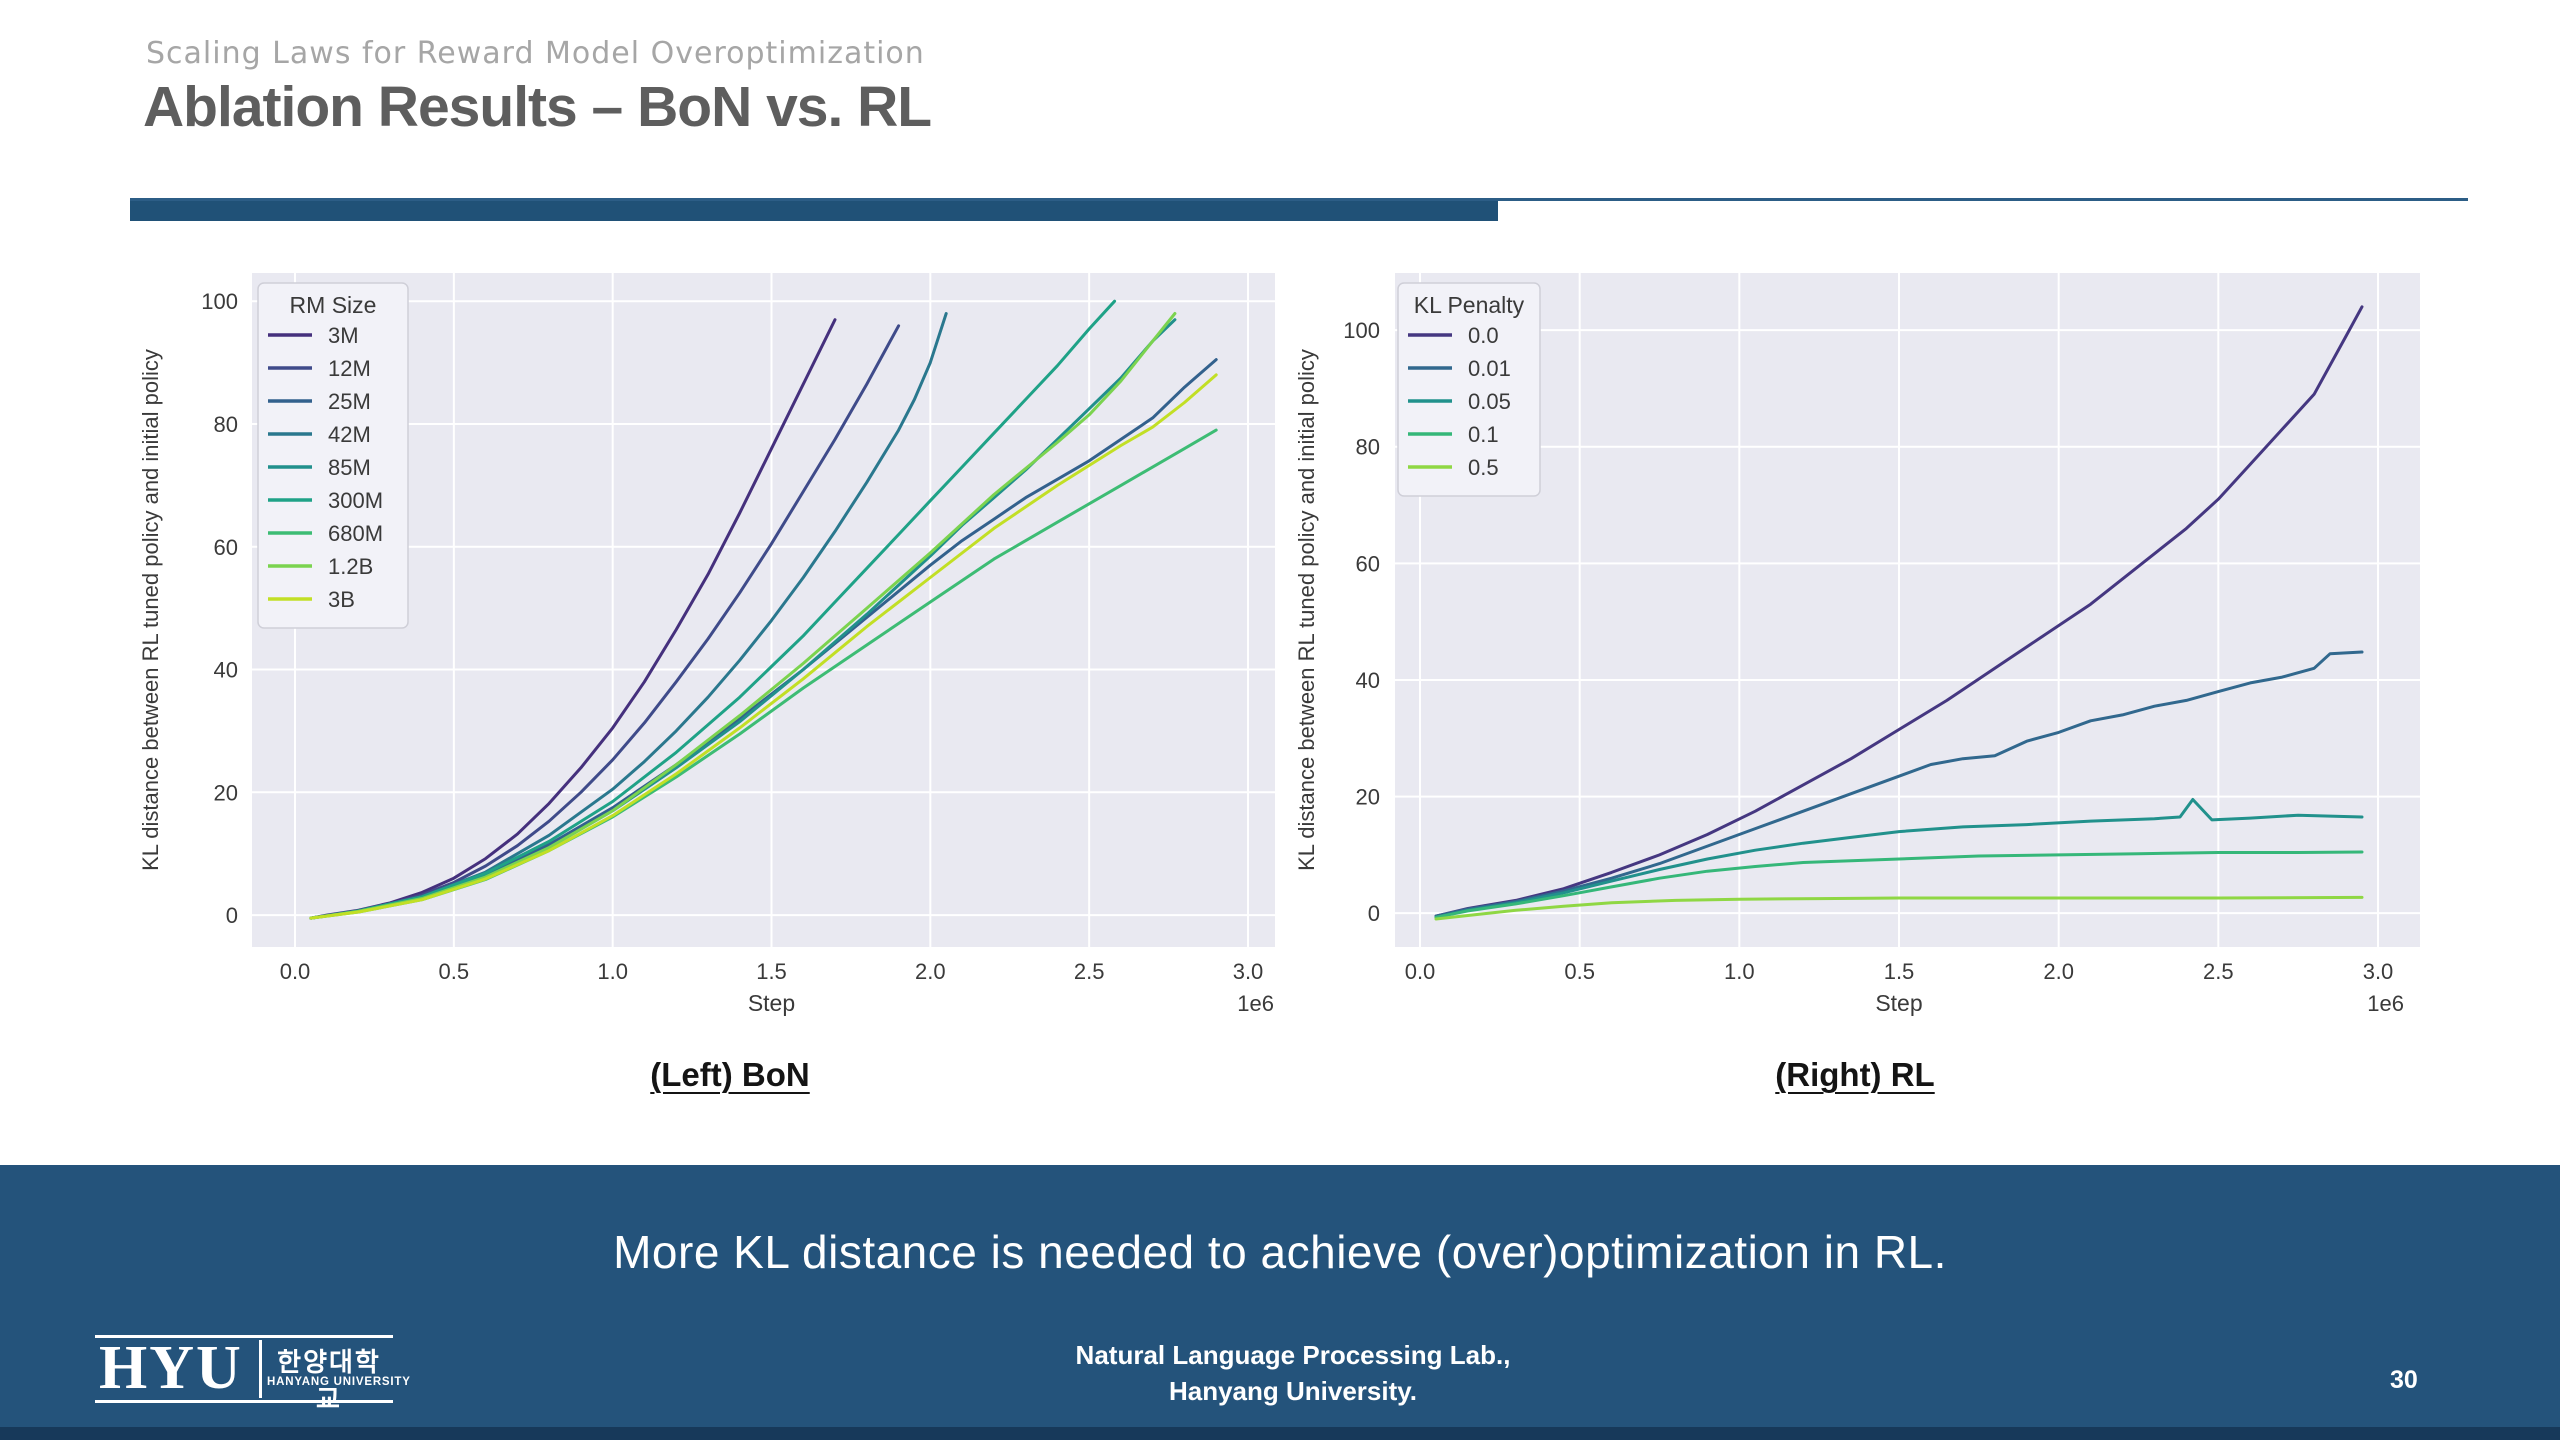  What do you see at coordinates (1483, 335) in the screenshot?
I see `legend-label-0.0: 0.0` at bounding box center [1483, 335].